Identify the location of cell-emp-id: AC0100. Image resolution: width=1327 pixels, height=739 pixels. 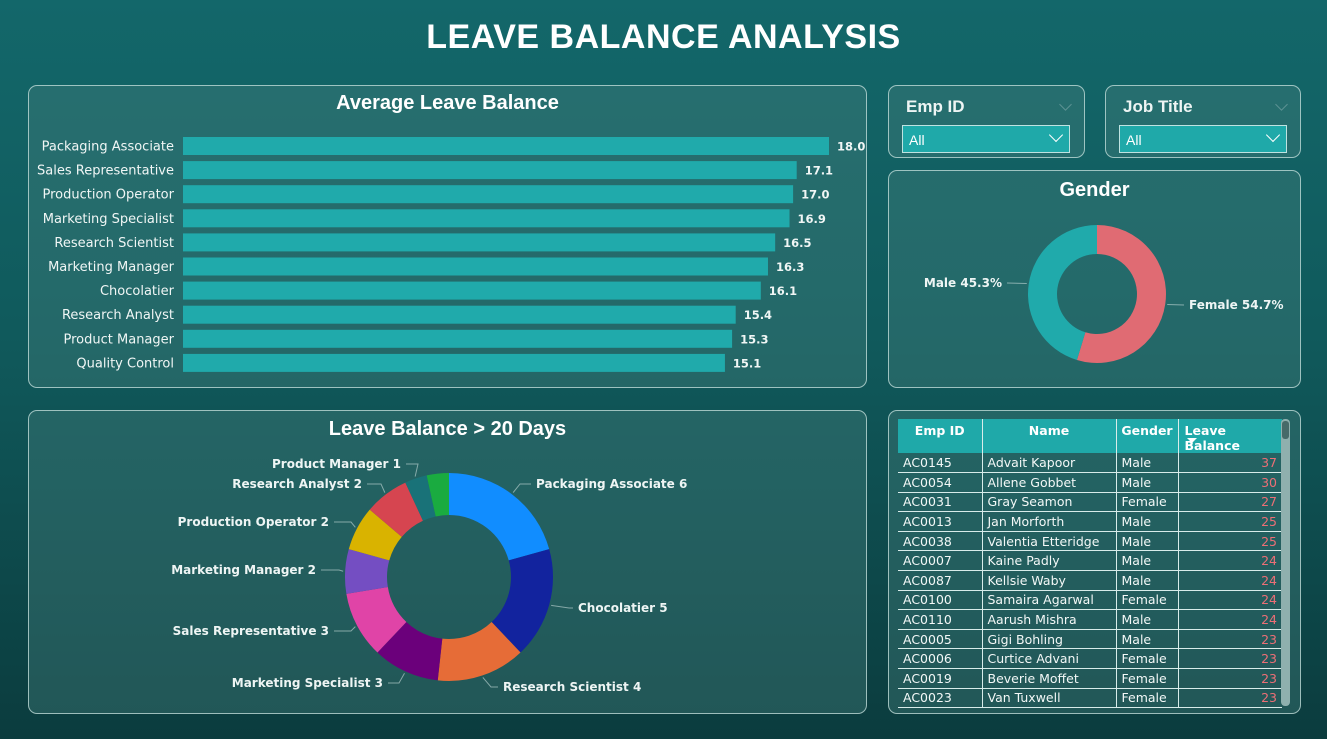
(940, 600).